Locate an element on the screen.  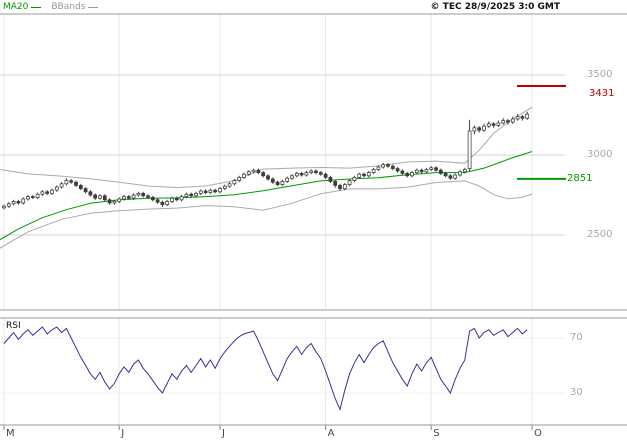
legend-ma20-label: MA20 is located at coordinates (16, 7).